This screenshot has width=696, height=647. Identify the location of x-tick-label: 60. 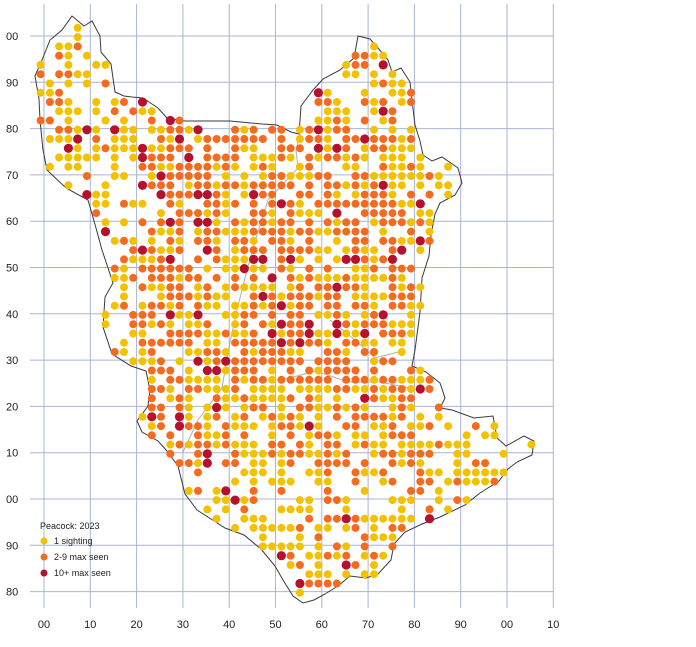
(322, 625).